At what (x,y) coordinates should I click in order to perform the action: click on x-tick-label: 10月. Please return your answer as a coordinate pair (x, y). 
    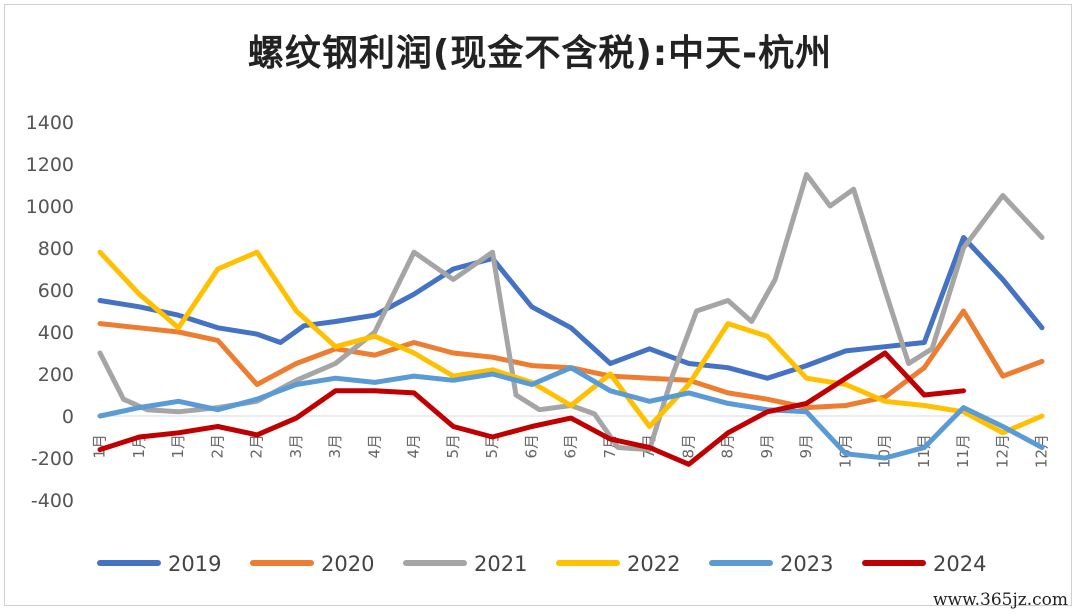
    Looking at the image, I should click on (885, 451).